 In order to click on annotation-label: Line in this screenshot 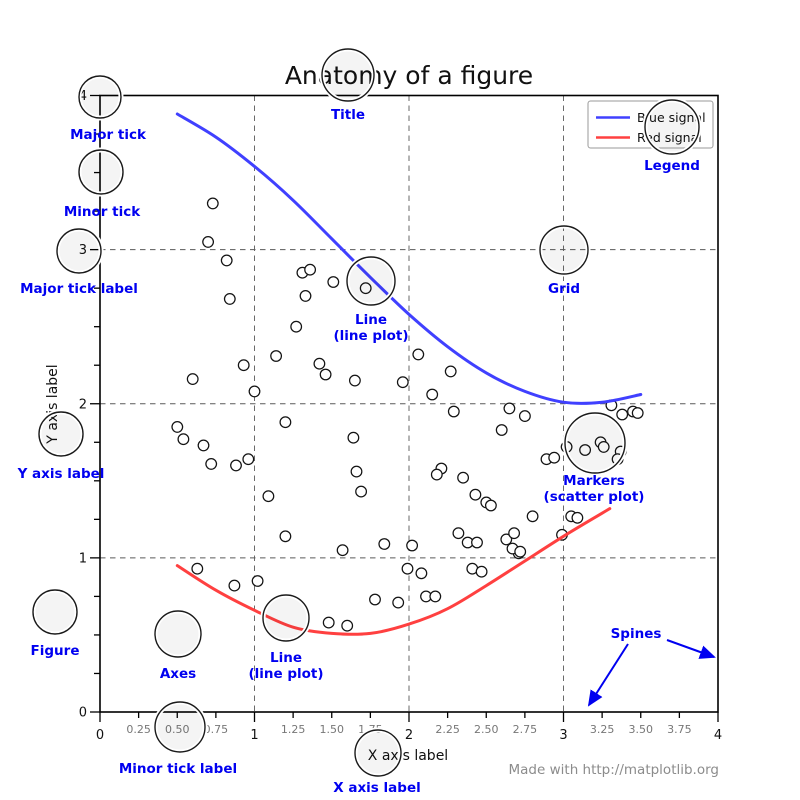, I will do `click(371, 320)`.